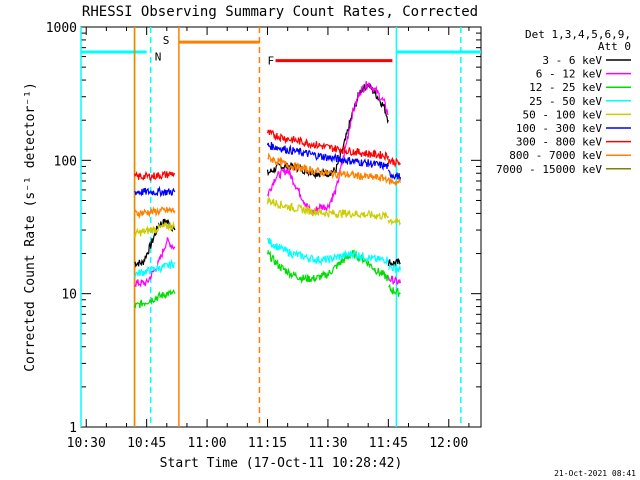 Image resolution: width=640 pixels, height=480 pixels. What do you see at coordinates (559, 142) in the screenshot?
I see `legend-label-300-800-kev: 300 - 800 keV` at bounding box center [559, 142].